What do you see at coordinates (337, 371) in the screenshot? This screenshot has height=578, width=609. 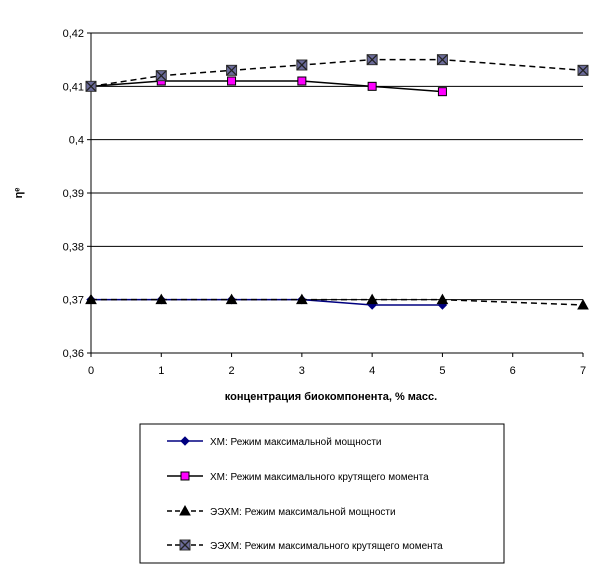 I see `x-tick-labels: 0 1 2 3 4 5 6 7` at bounding box center [337, 371].